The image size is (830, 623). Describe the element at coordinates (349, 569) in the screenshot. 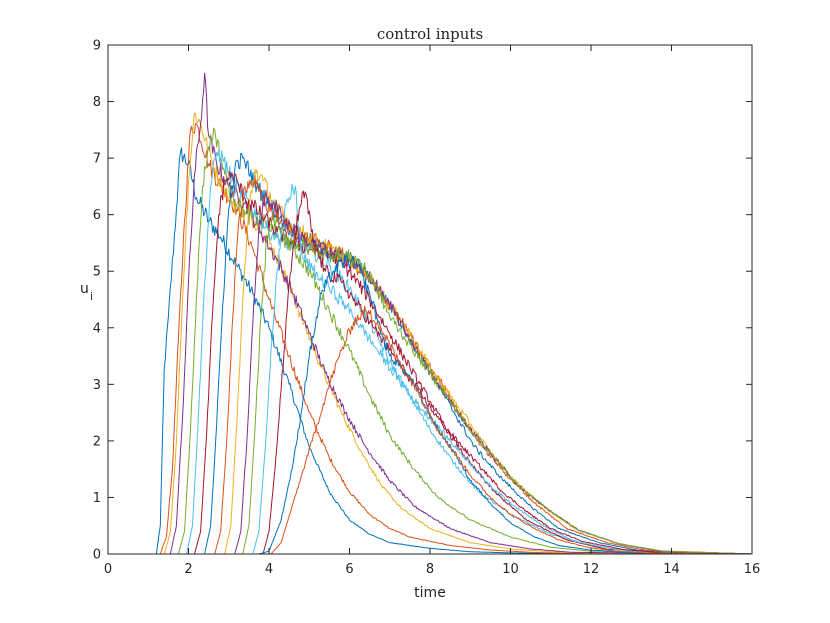

I see `x-tick-label: 6` at that location.